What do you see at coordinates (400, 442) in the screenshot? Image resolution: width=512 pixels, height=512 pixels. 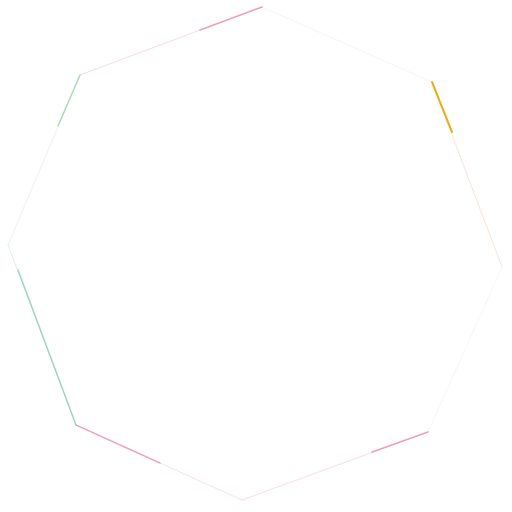 I see `pink-bottom-right-accent` at bounding box center [400, 442].